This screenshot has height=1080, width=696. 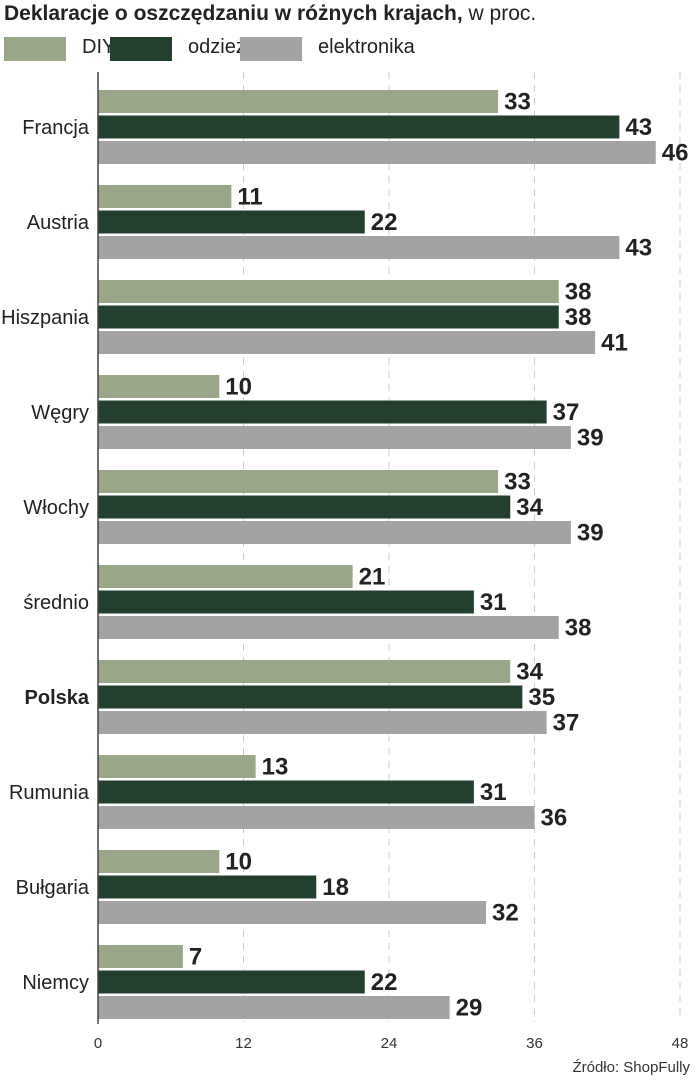 I want to click on category-label: Polska, so click(x=57, y=698).